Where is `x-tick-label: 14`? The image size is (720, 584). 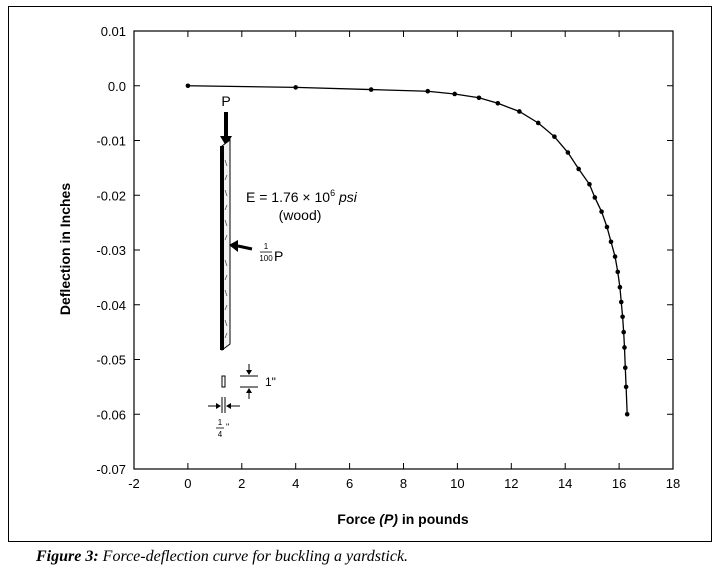
x-tick-label: 14 is located at coordinates (565, 483).